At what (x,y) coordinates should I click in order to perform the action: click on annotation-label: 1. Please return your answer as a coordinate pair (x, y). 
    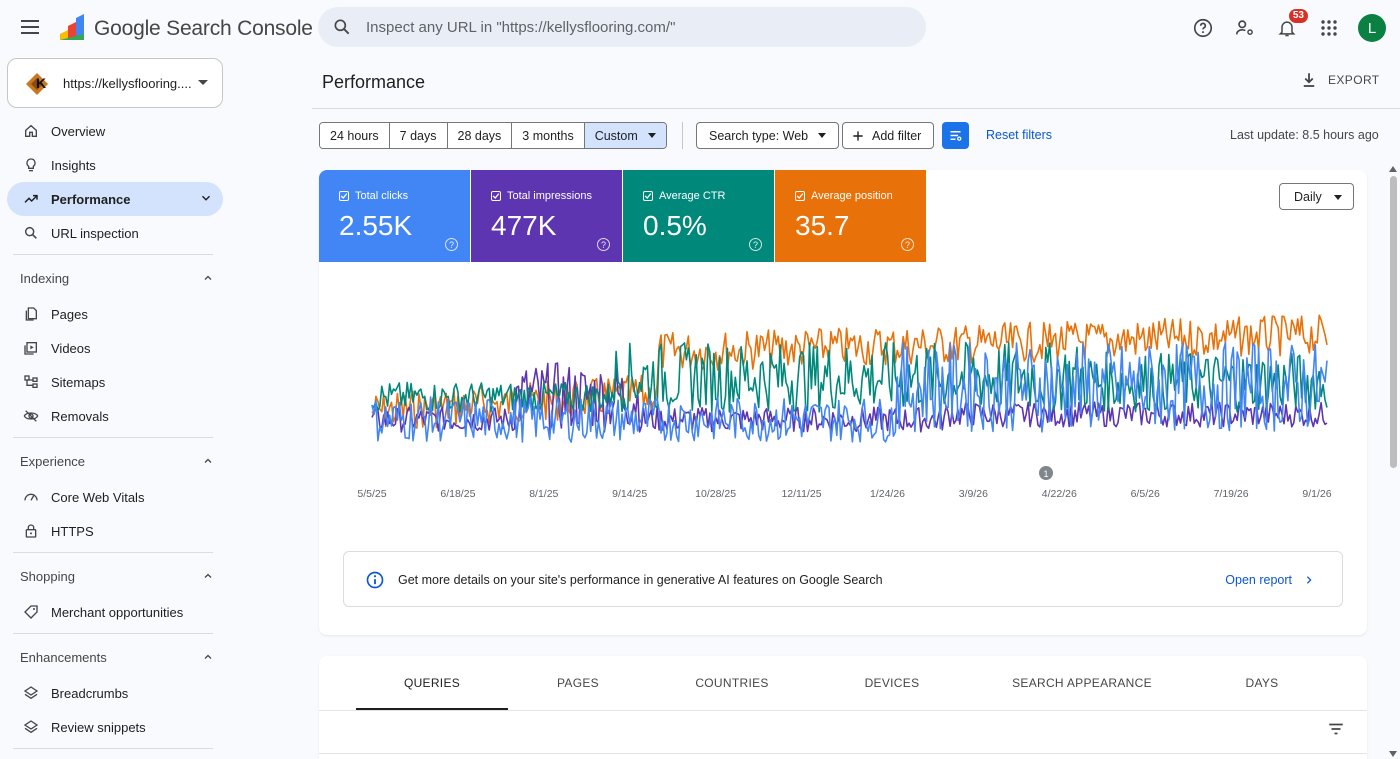
    Looking at the image, I should click on (1045, 474).